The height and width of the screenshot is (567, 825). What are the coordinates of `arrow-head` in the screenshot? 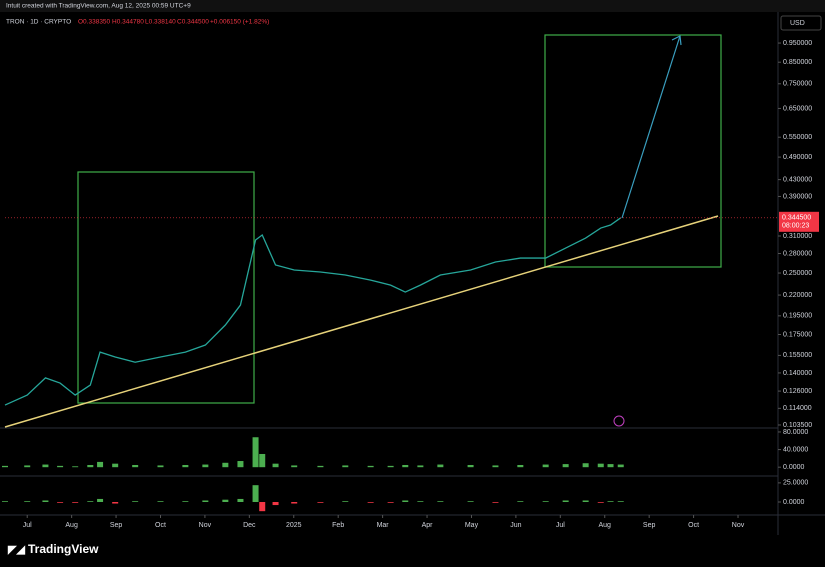 It's located at (676, 40).